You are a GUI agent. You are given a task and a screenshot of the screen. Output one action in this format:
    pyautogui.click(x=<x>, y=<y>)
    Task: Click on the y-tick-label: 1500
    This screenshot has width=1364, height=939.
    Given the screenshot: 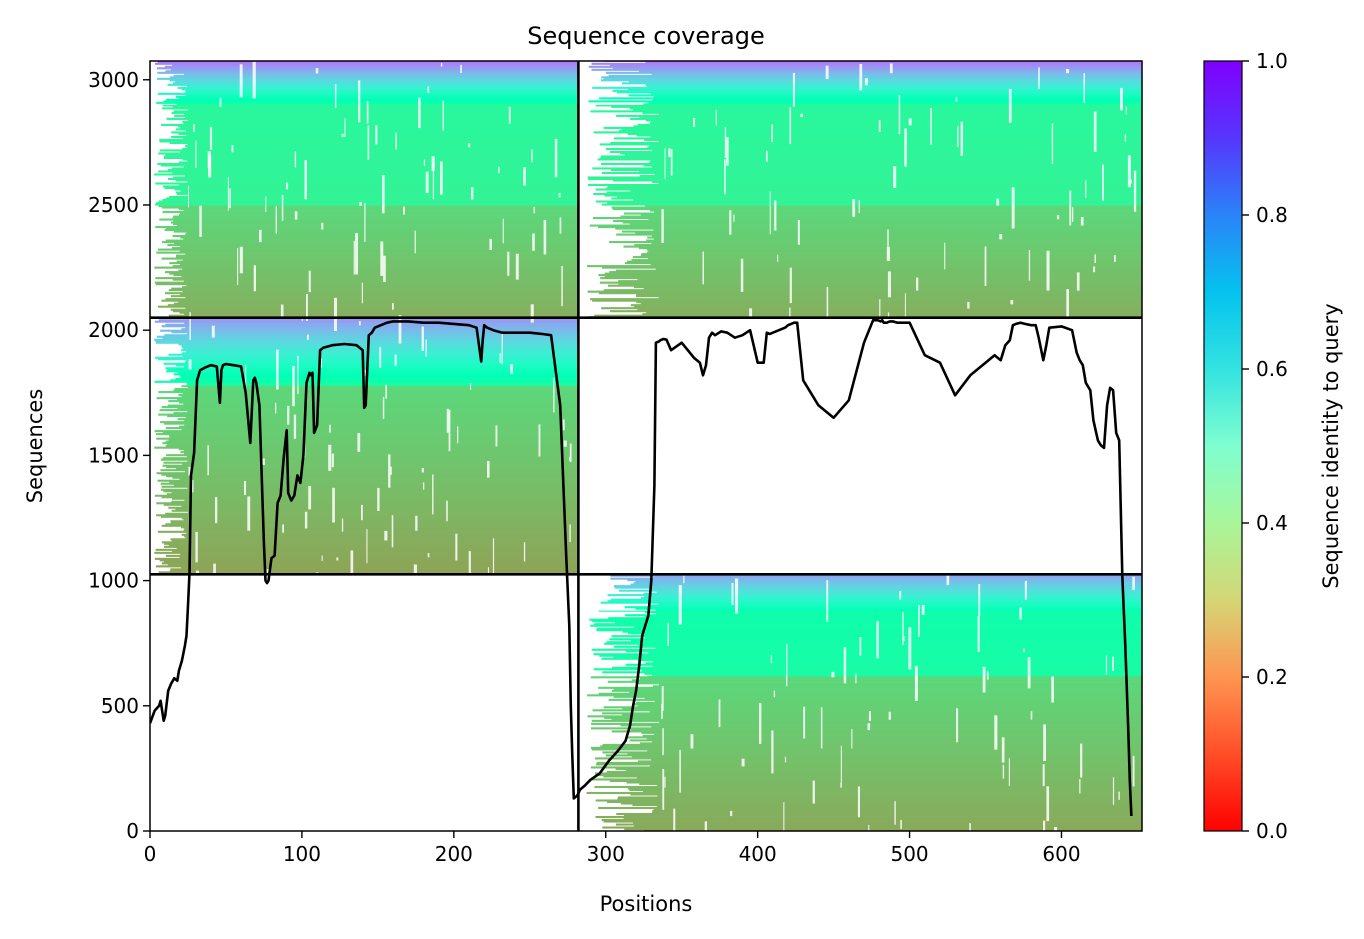 What is the action you would take?
    pyautogui.click(x=113, y=455)
    